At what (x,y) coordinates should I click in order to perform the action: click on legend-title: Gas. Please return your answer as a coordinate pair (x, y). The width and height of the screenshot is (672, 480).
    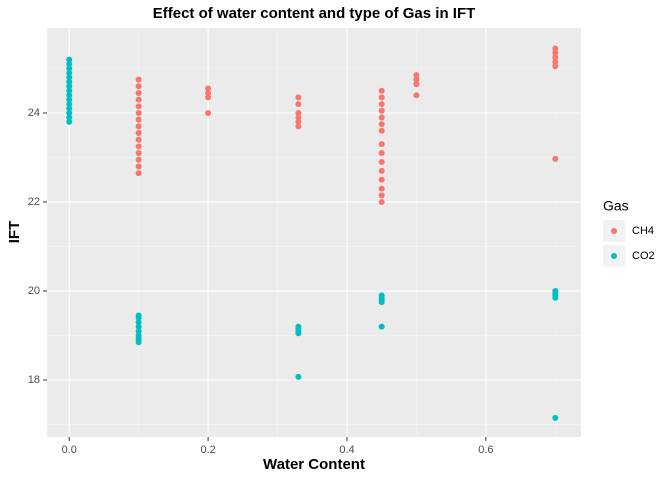
    Looking at the image, I should click on (616, 206).